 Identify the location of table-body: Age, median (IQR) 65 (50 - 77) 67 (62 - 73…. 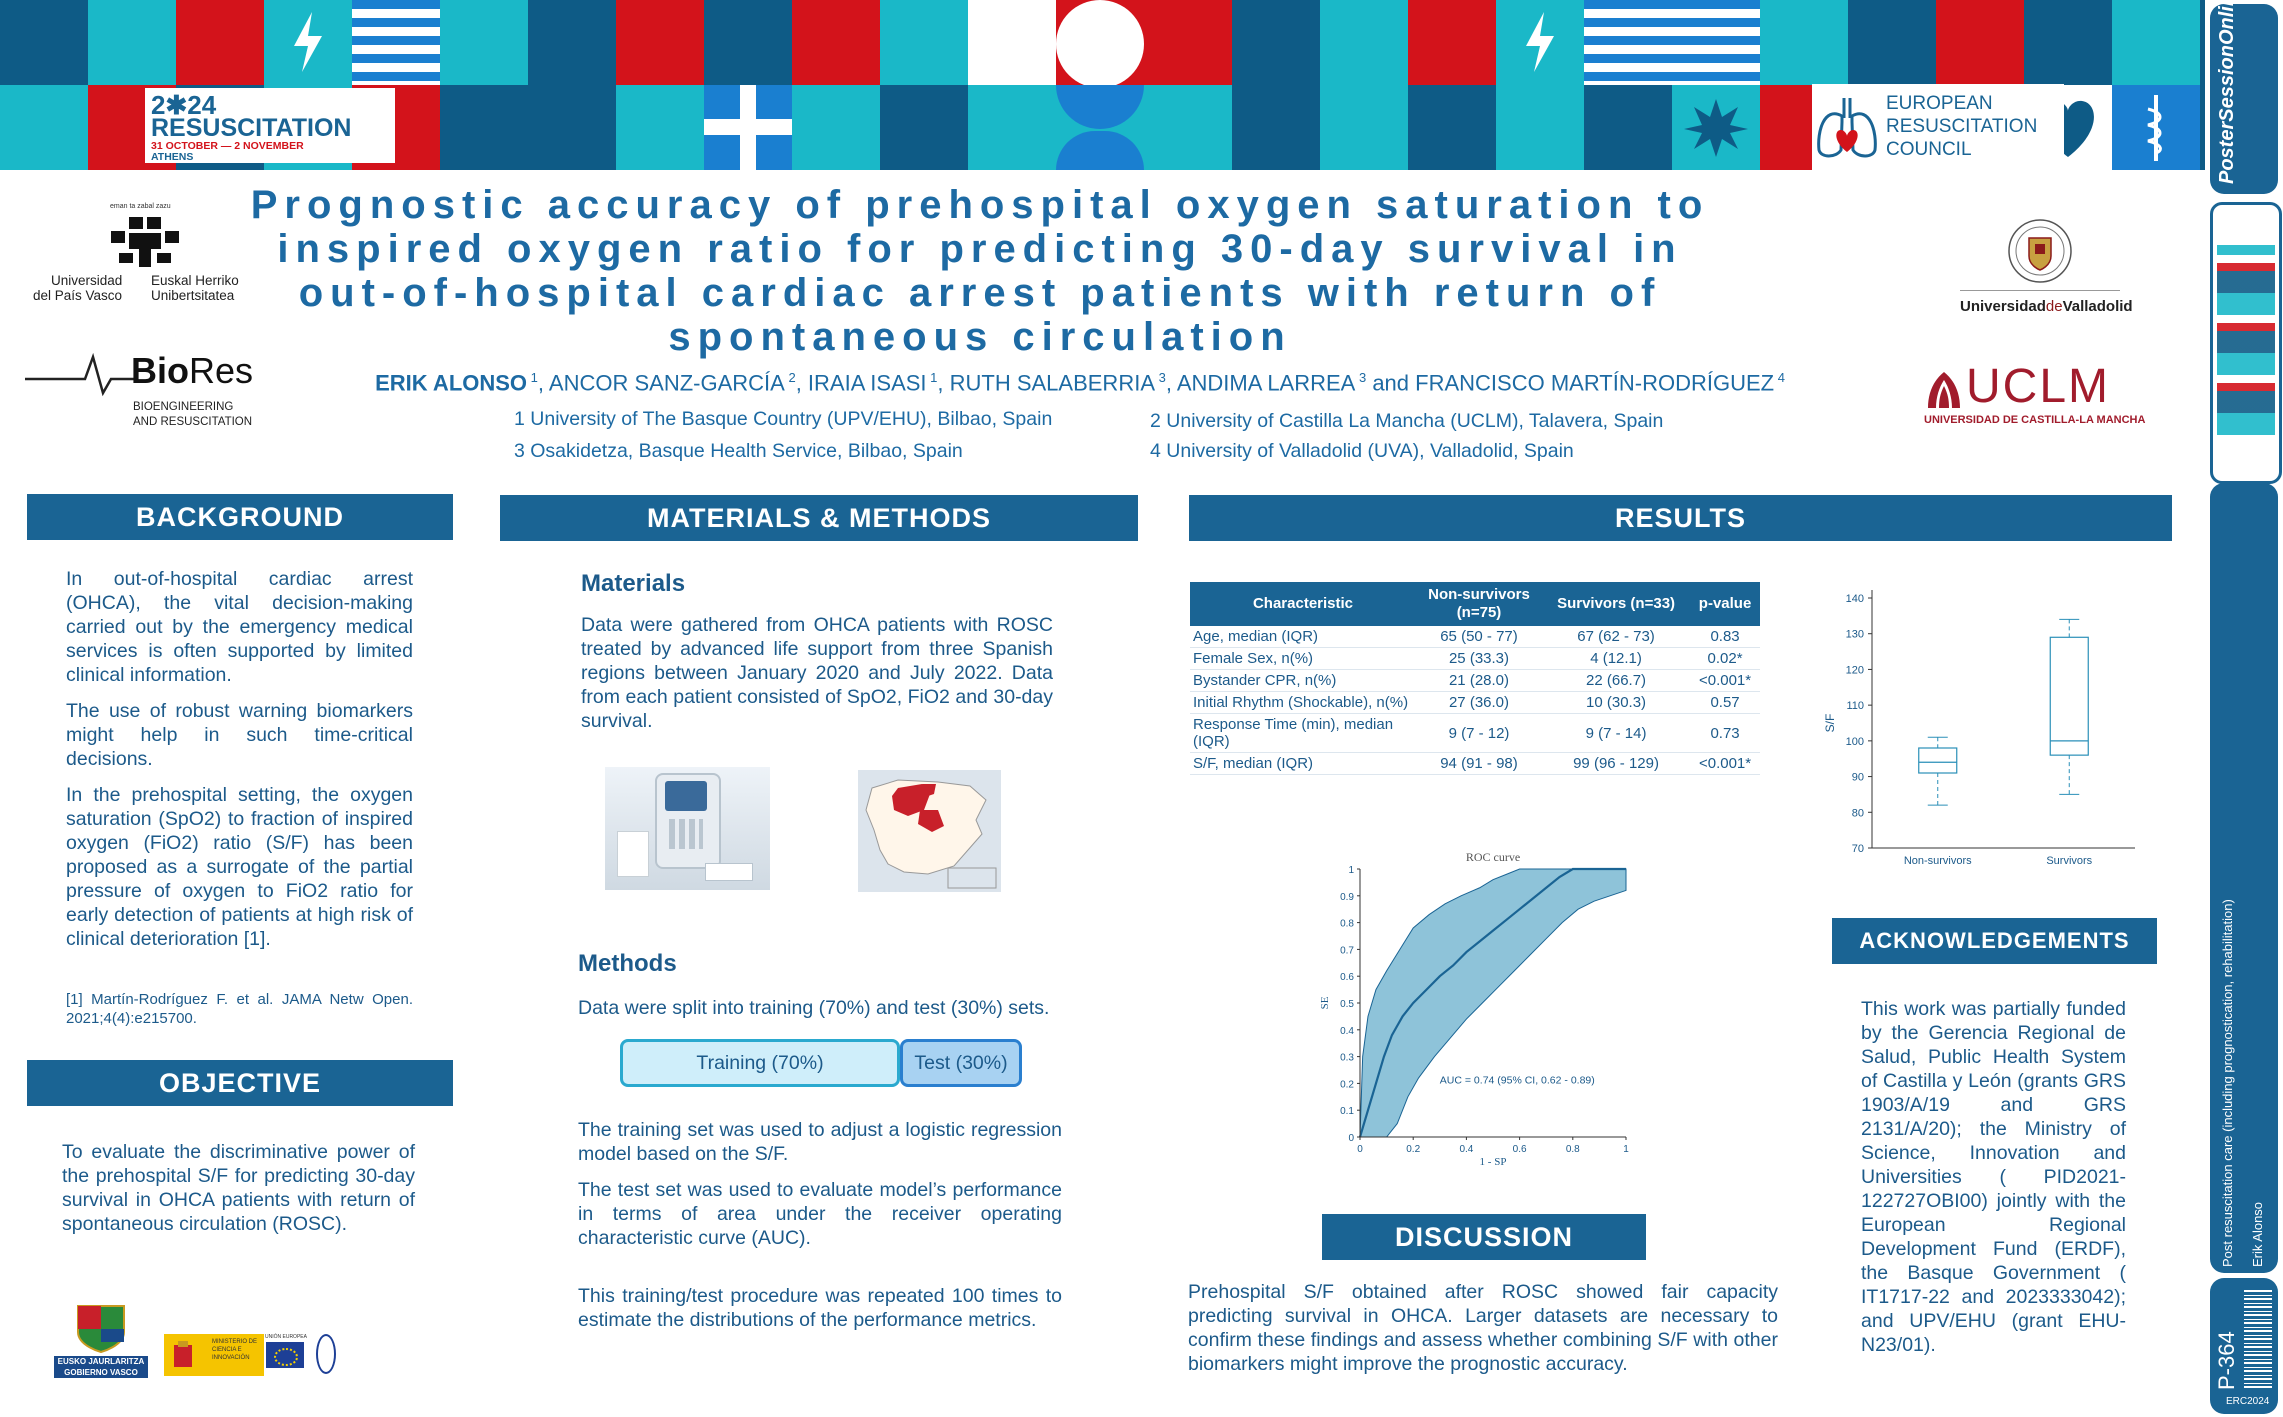
(1475, 700).